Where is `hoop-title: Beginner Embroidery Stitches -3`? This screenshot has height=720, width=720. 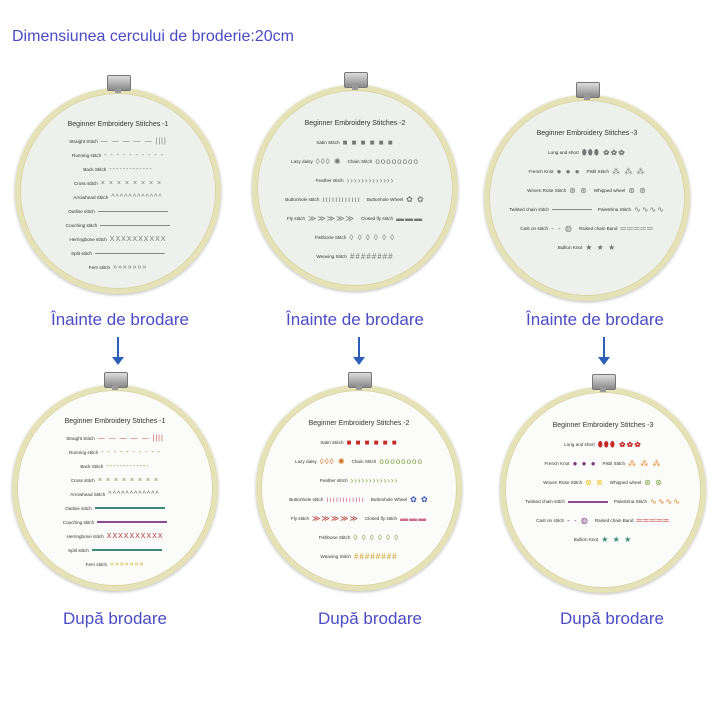
hoop-title: Beginner Embroidery Stitches -3 is located at coordinates (603, 425).